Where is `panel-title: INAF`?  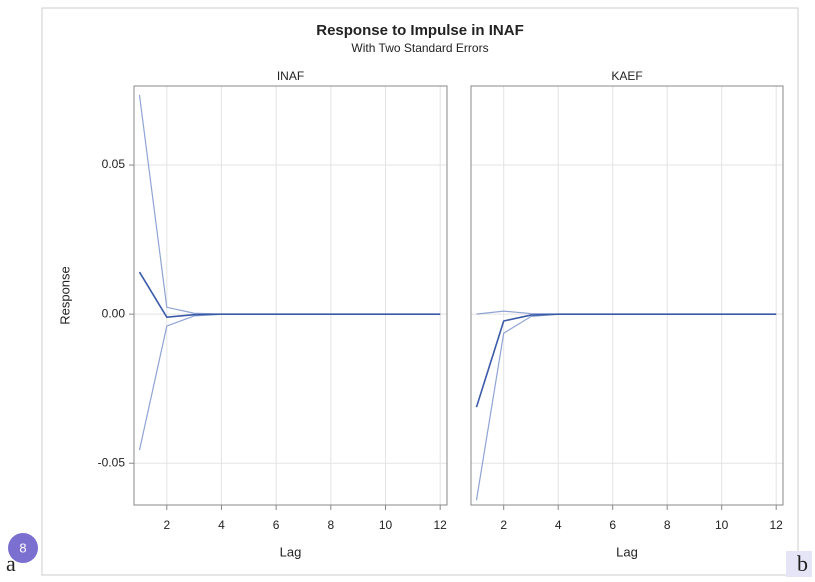 panel-title: INAF is located at coordinates (290, 76).